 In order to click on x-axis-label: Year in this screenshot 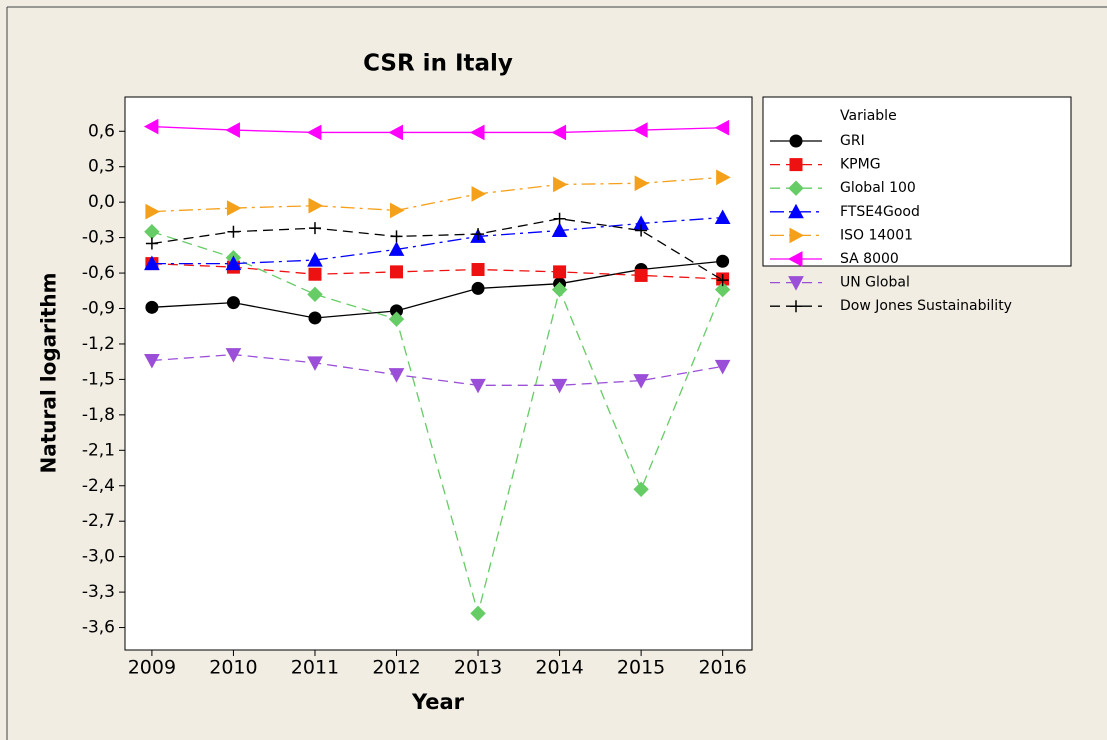, I will do `click(438, 702)`.